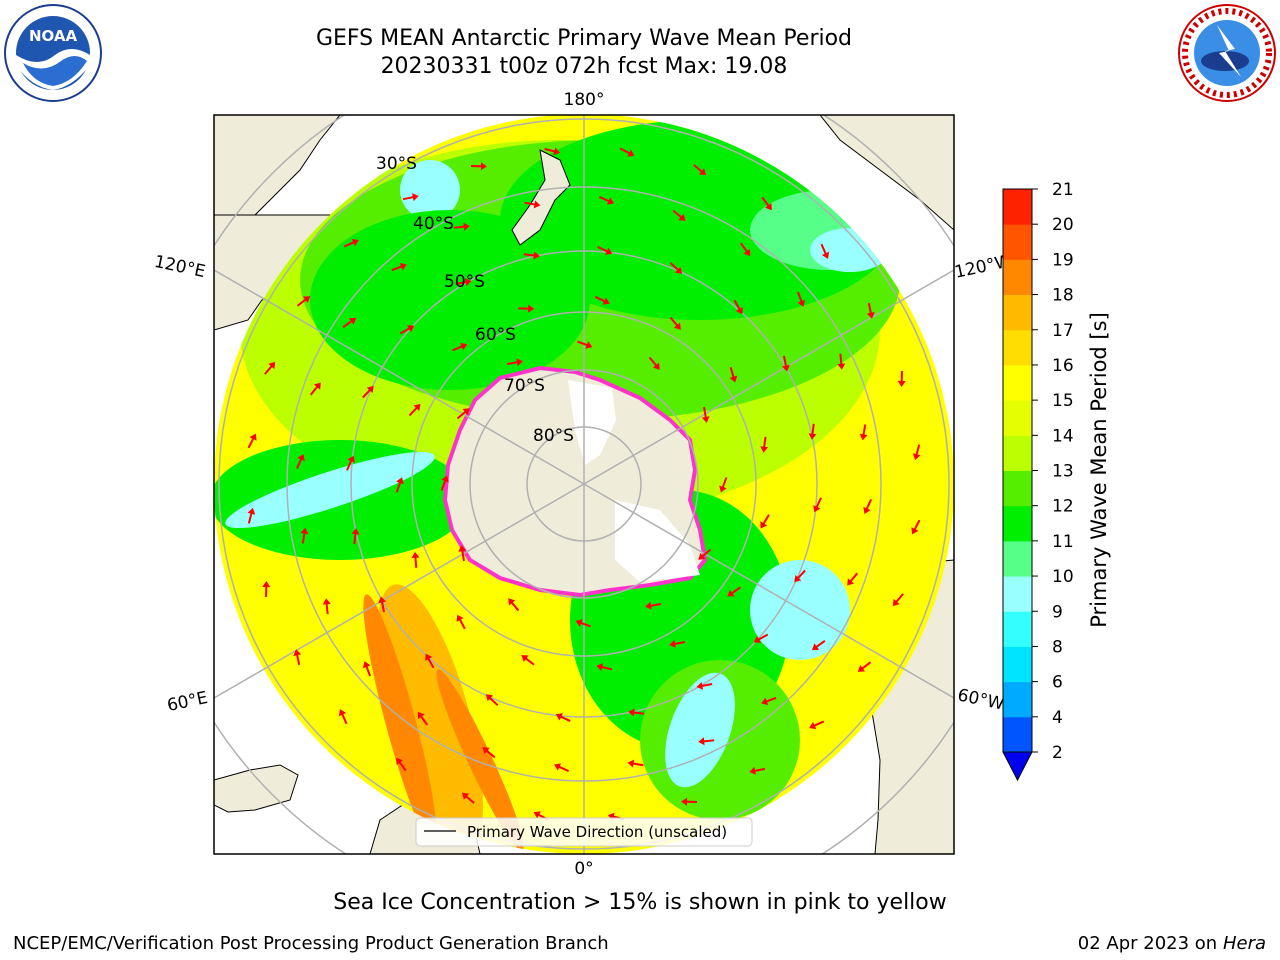 The height and width of the screenshot is (960, 1280). What do you see at coordinates (1057, 612) in the screenshot?
I see `colorbar-tick-label: 9` at bounding box center [1057, 612].